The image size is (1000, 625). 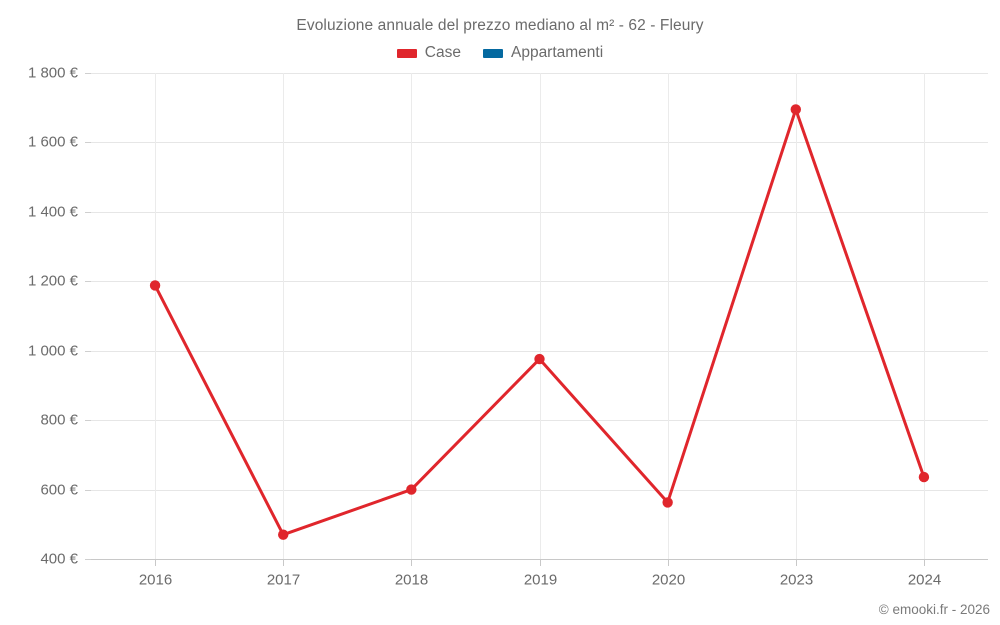 I want to click on x-axis-labels: 2016 2017 2018 2019 2020 2023 2024, so click(x=540, y=579).